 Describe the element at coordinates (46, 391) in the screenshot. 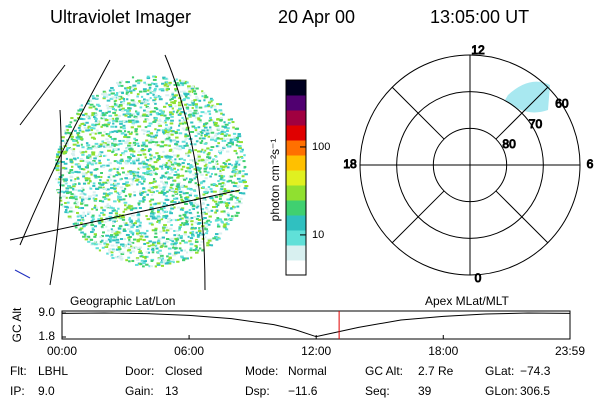

I see `field-value: 9.0` at that location.